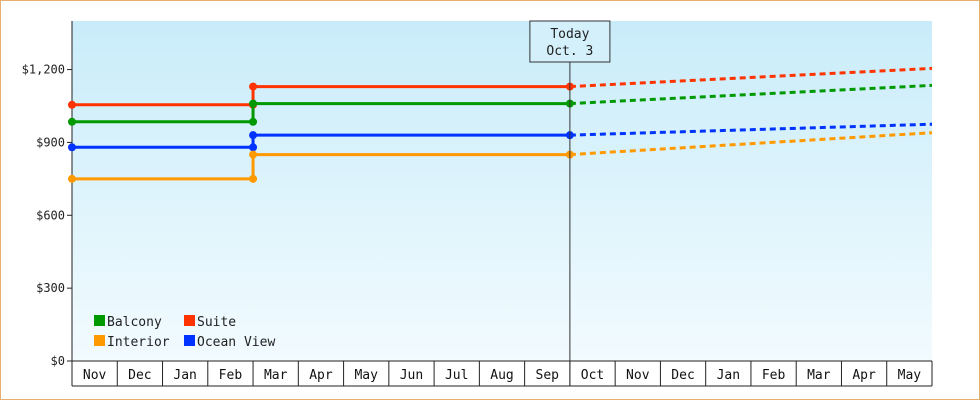  I want to click on suite-forecast-line, so click(751, 77).